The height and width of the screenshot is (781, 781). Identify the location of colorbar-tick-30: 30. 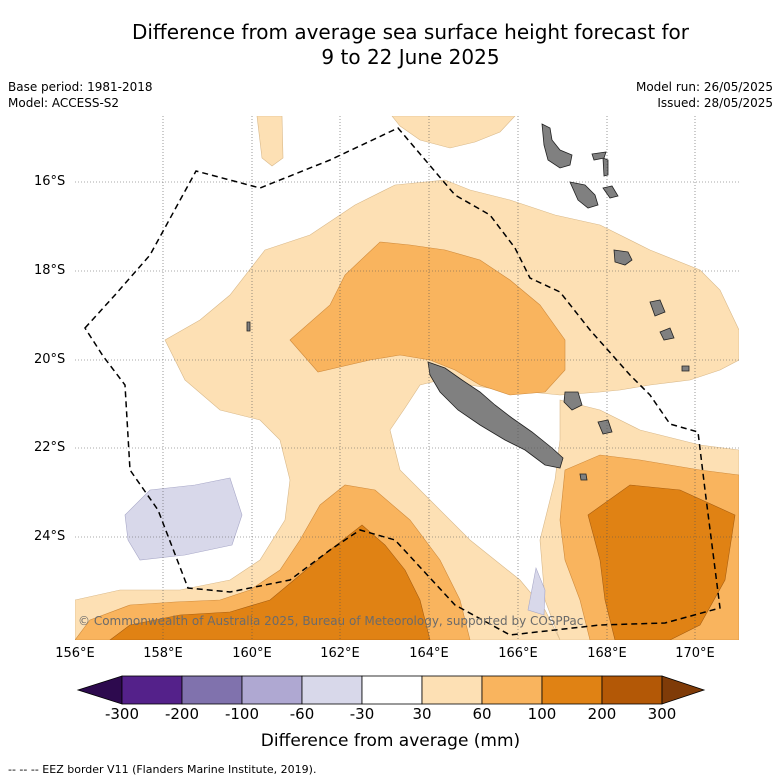
(422, 714).